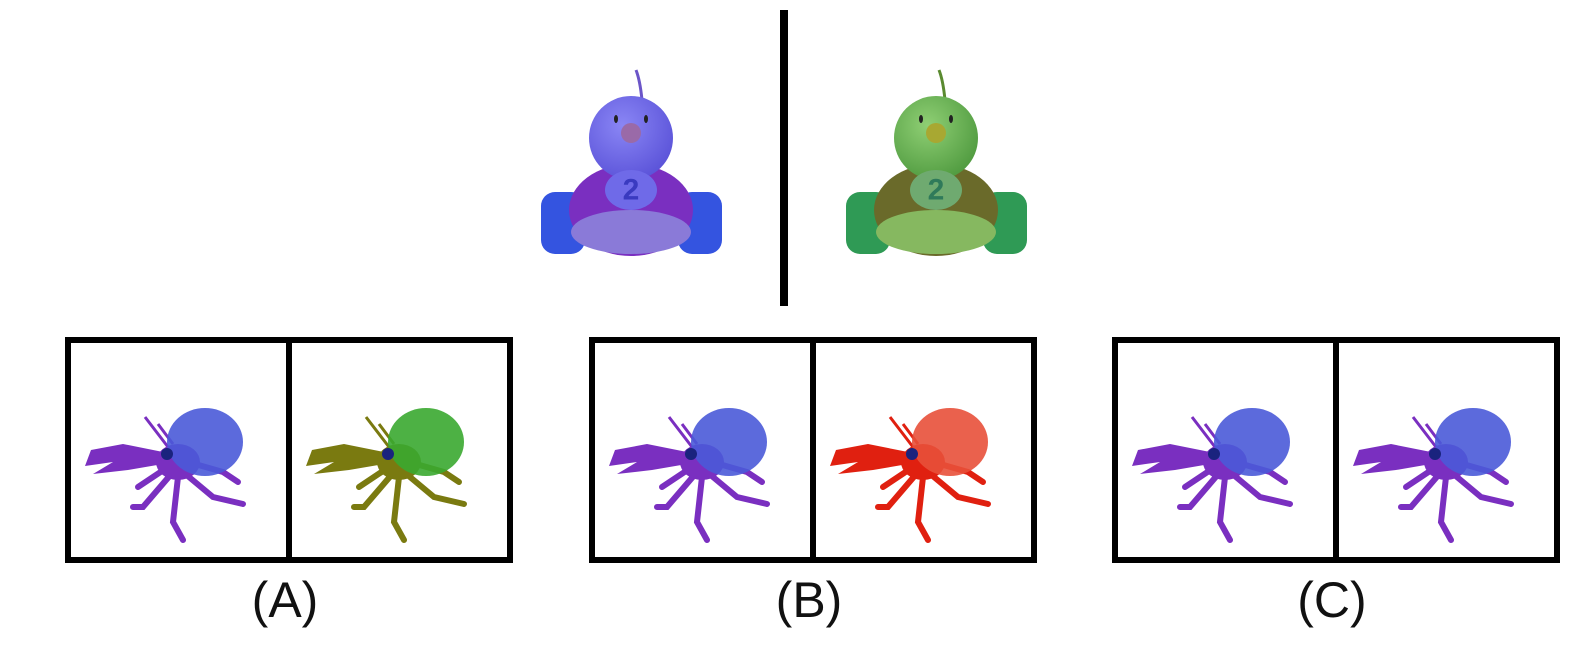 Image resolution: width=1584 pixels, height=650 pixels. I want to click on option: (A), so click(289, 482).